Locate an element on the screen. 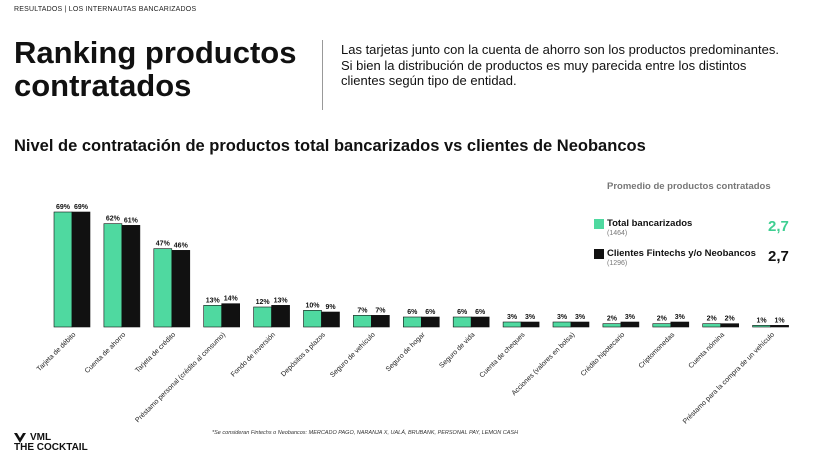 Image resolution: width=822 pixels, height=455 pixels. category-label: Crédito hipotecario is located at coordinates (603, 354).